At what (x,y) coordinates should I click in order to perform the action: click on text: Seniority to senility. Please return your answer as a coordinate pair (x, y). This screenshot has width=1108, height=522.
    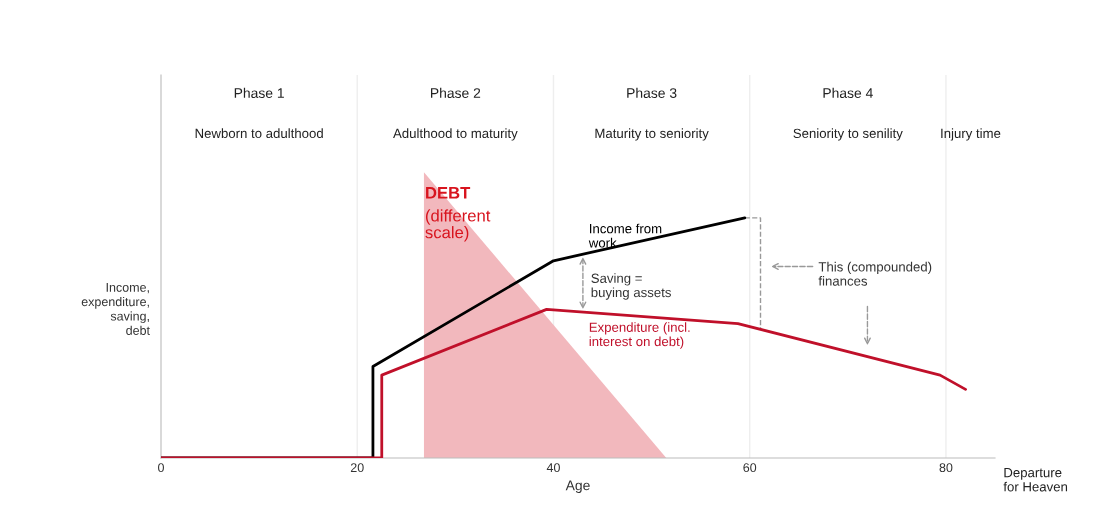
    Looking at the image, I should click on (848, 134).